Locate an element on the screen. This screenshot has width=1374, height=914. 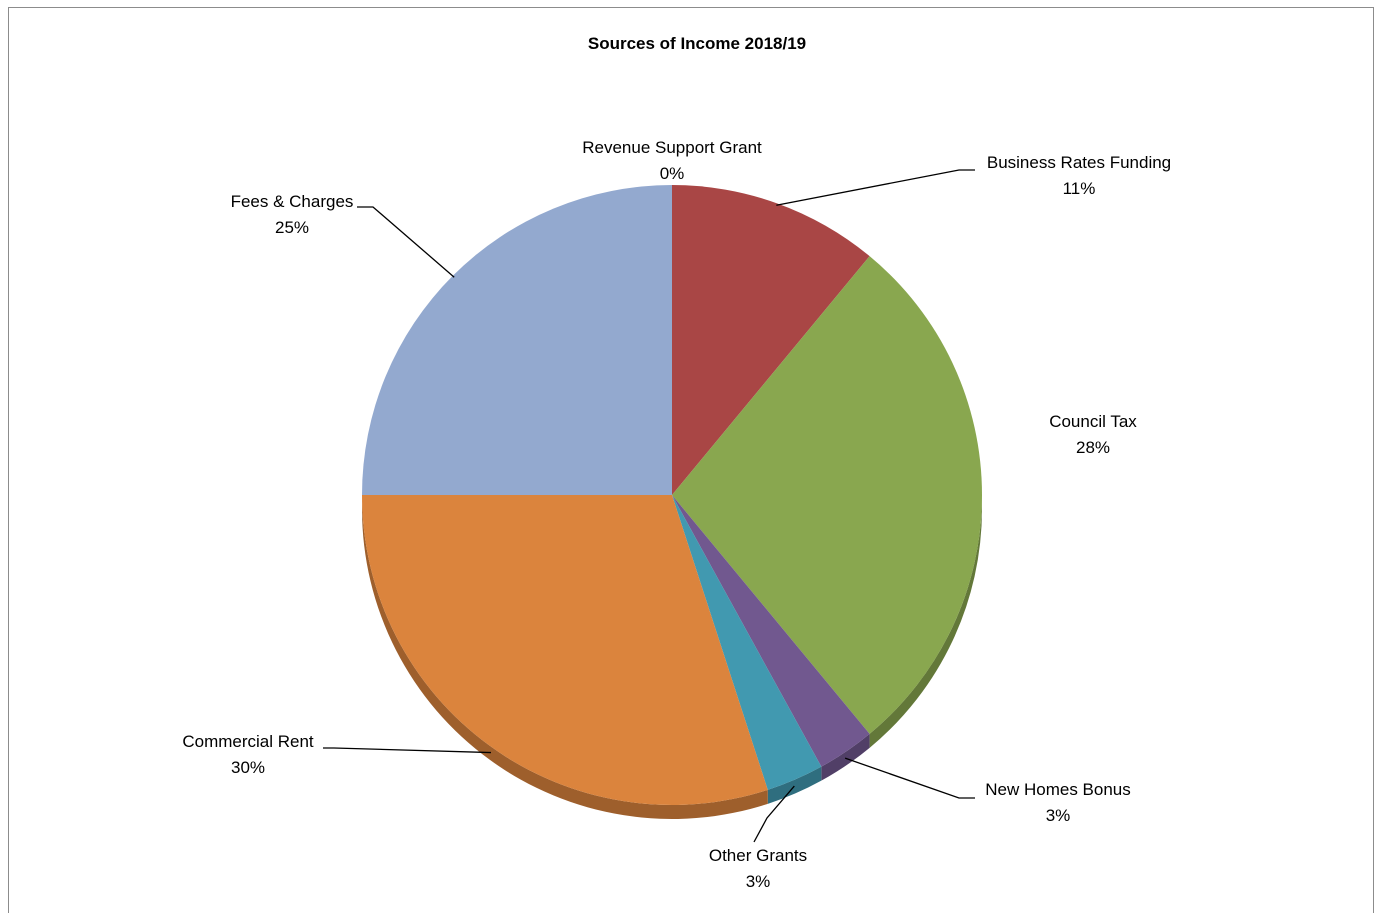
data-label-name-commercial-rent: Commercial Rent is located at coordinates (248, 741).